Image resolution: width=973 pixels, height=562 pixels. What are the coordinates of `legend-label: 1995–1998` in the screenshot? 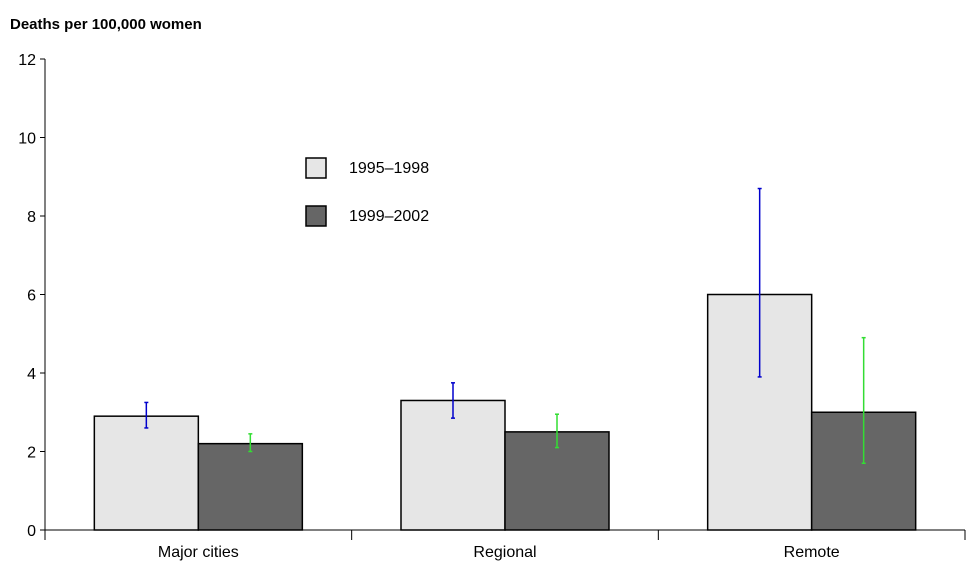 It's located at (389, 168).